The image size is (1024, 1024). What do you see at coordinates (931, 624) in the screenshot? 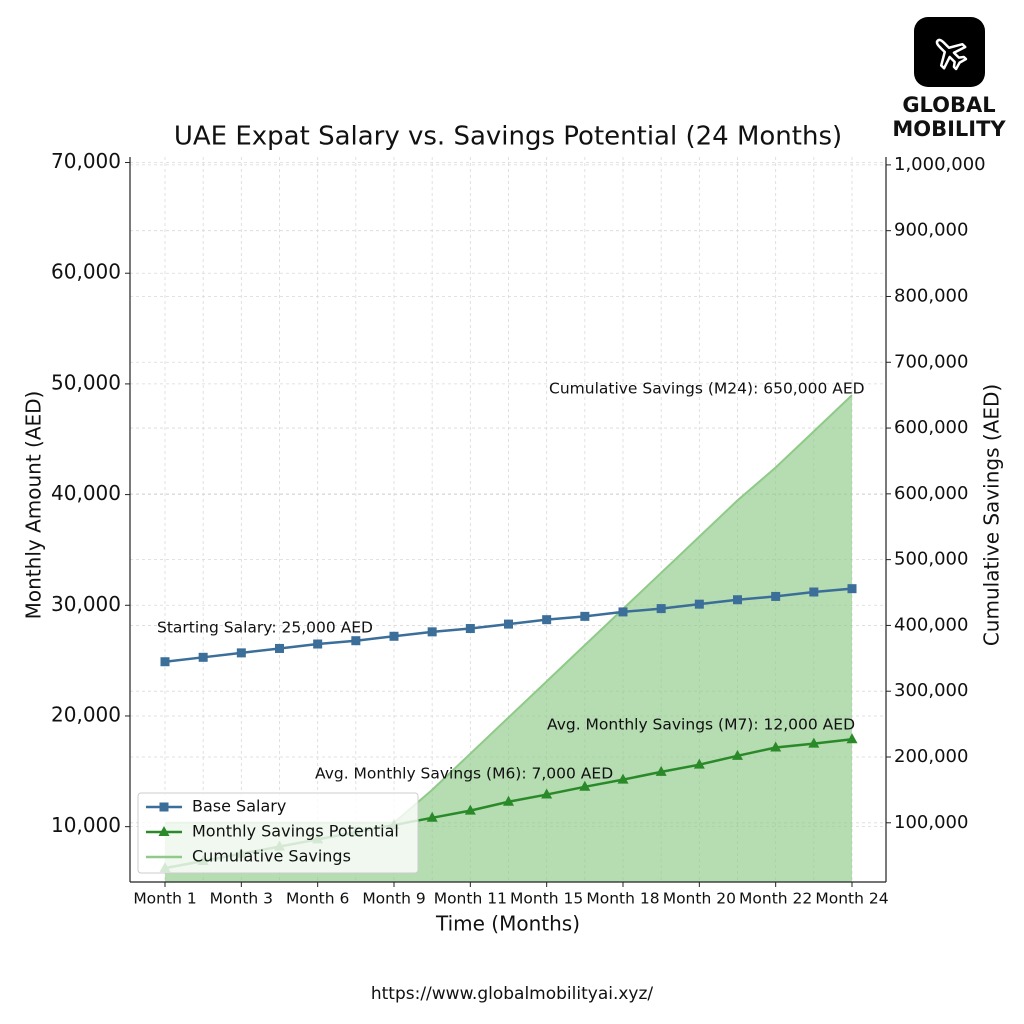
I see `y2-tick-label: 400,000` at bounding box center [931, 624].